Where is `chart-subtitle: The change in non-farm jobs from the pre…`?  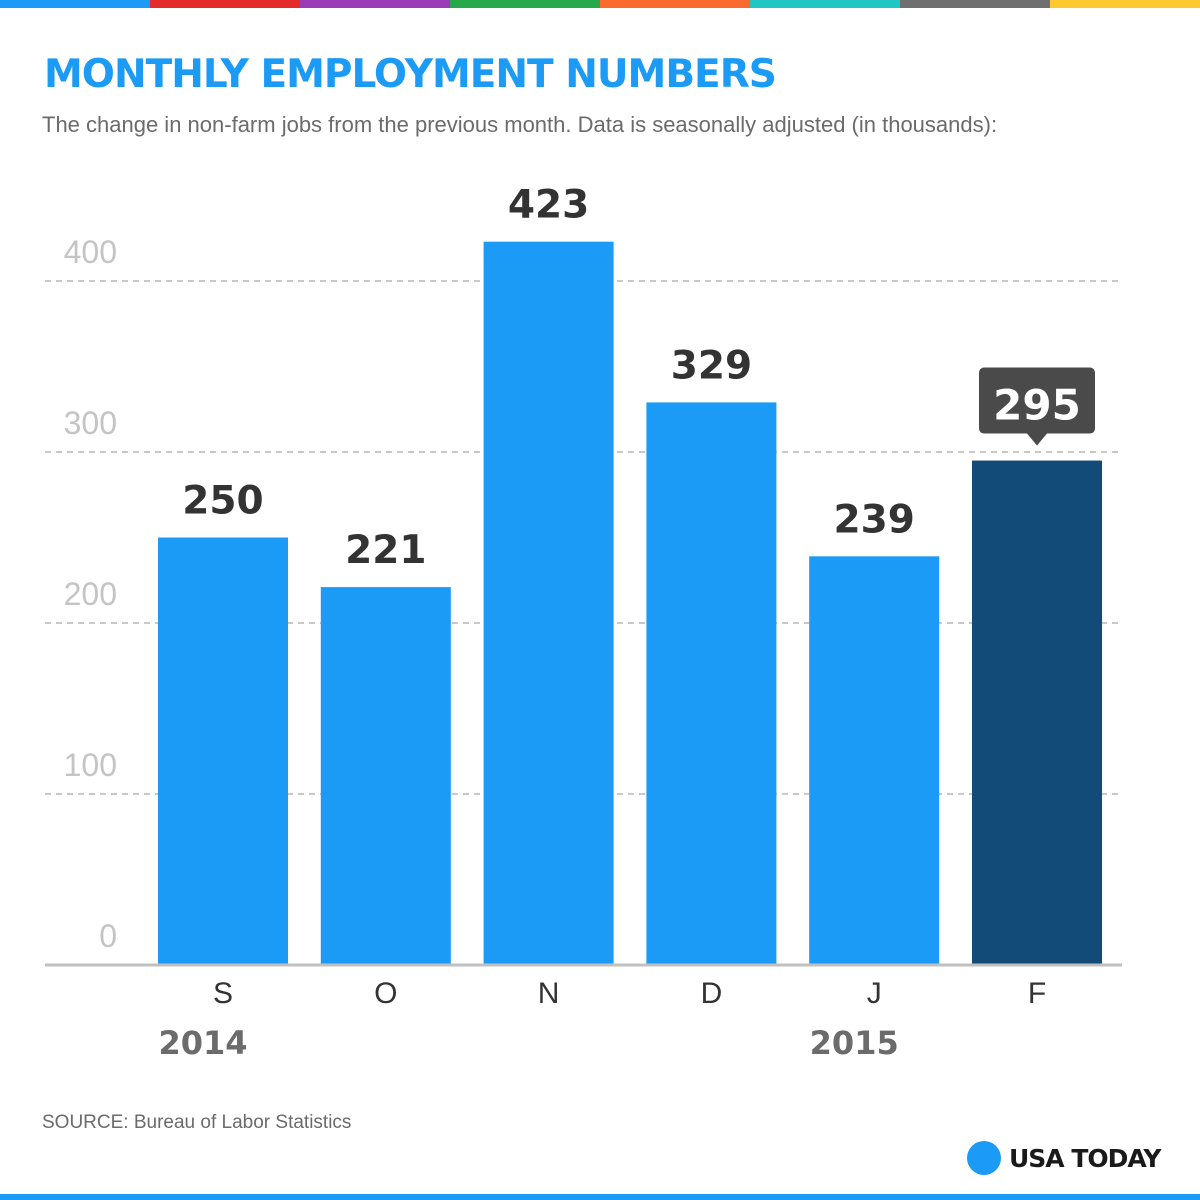 chart-subtitle: The change in non-farm jobs from the pre… is located at coordinates (520, 124).